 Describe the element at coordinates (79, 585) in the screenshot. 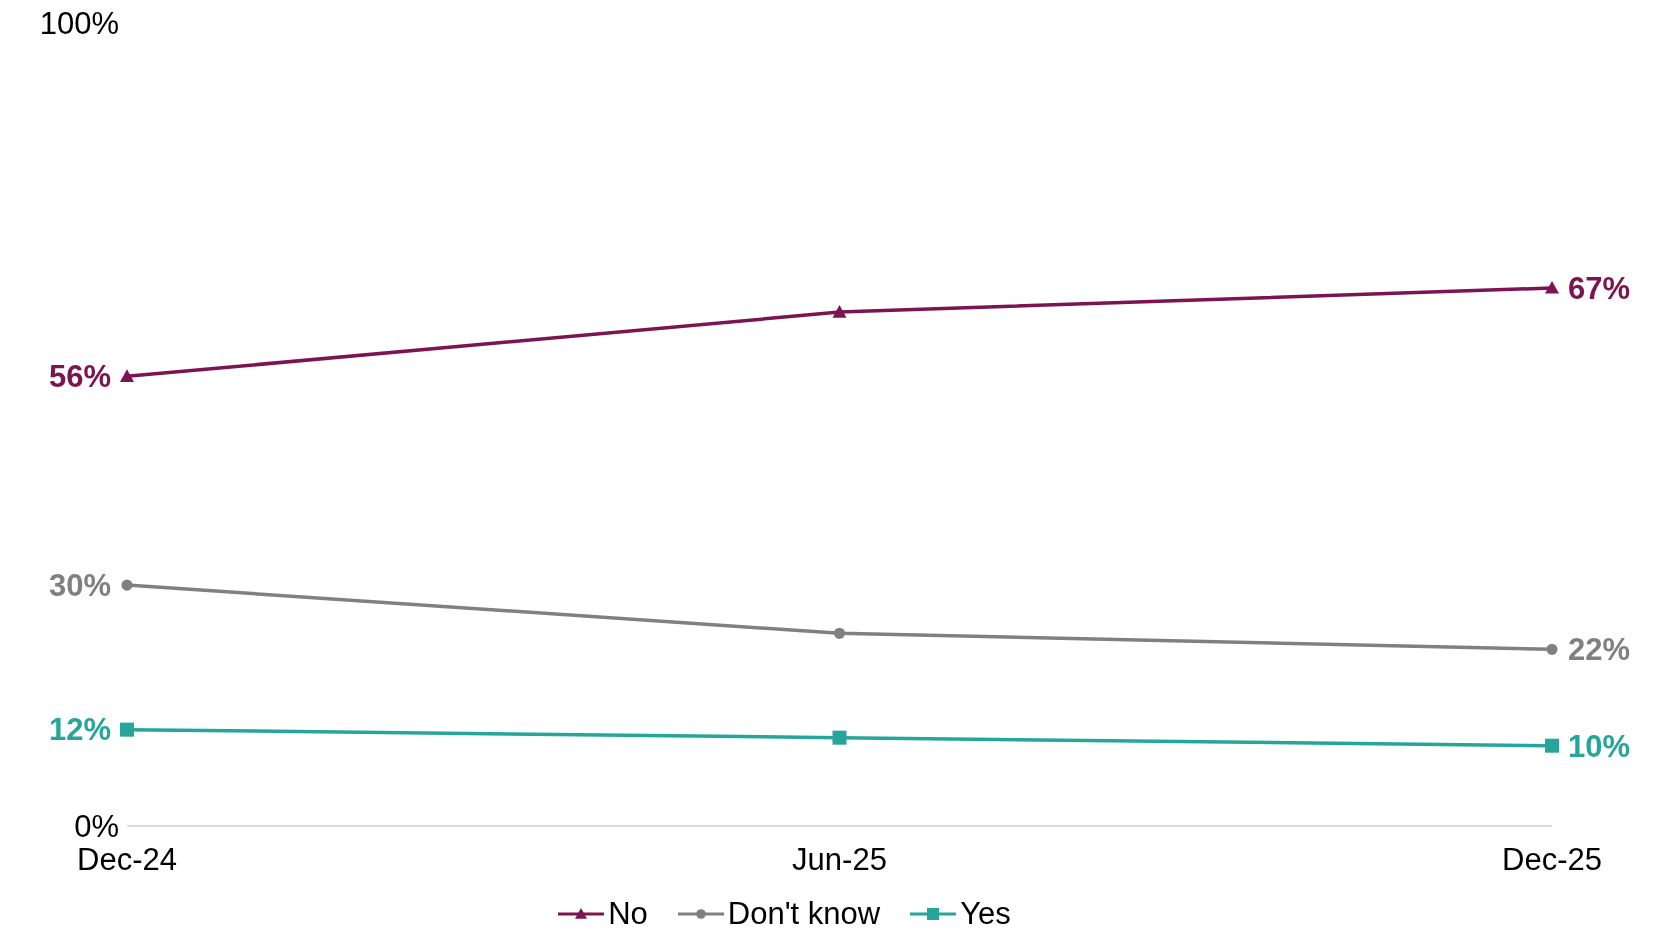

I see `data-label: 30%` at that location.